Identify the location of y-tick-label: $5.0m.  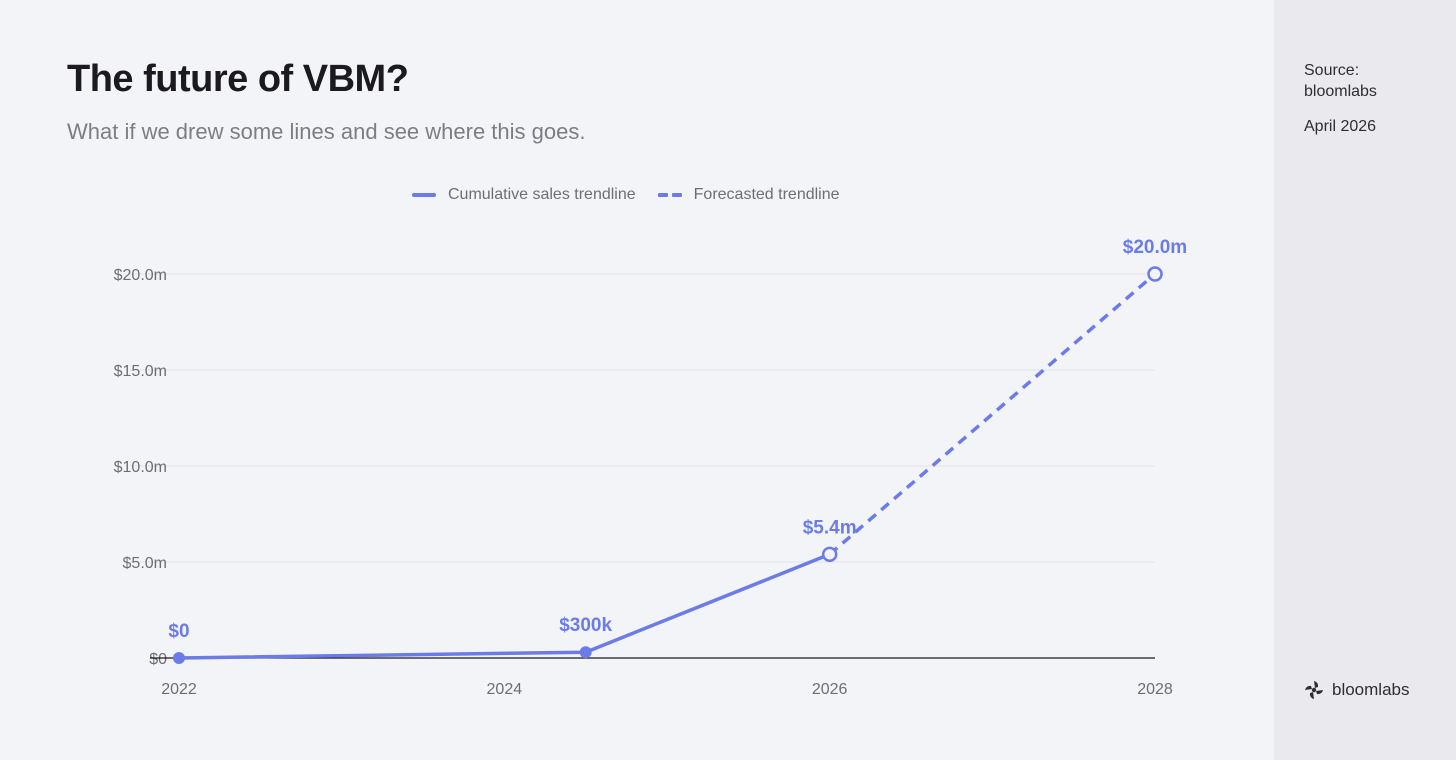
(145, 563).